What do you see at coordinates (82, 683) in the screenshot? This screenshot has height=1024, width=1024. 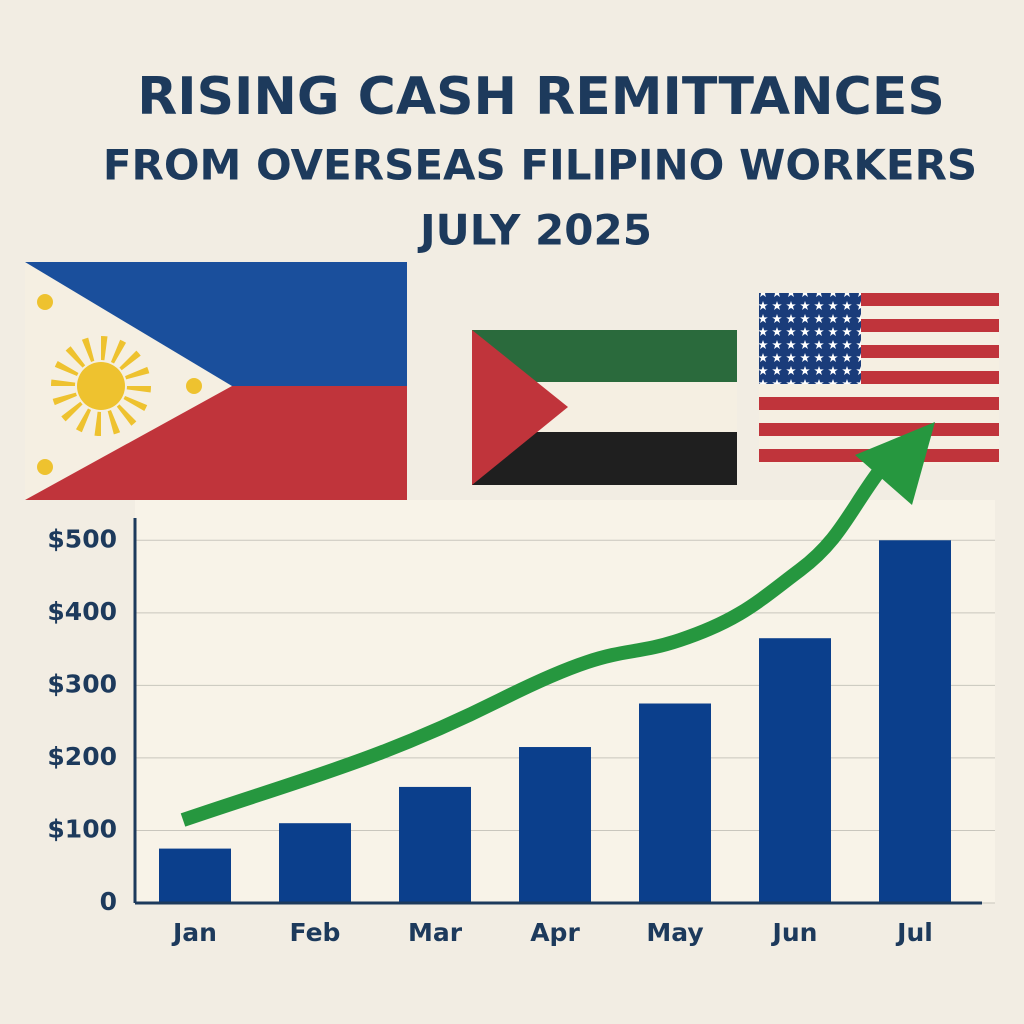 I see `y-tick-label: $300` at bounding box center [82, 683].